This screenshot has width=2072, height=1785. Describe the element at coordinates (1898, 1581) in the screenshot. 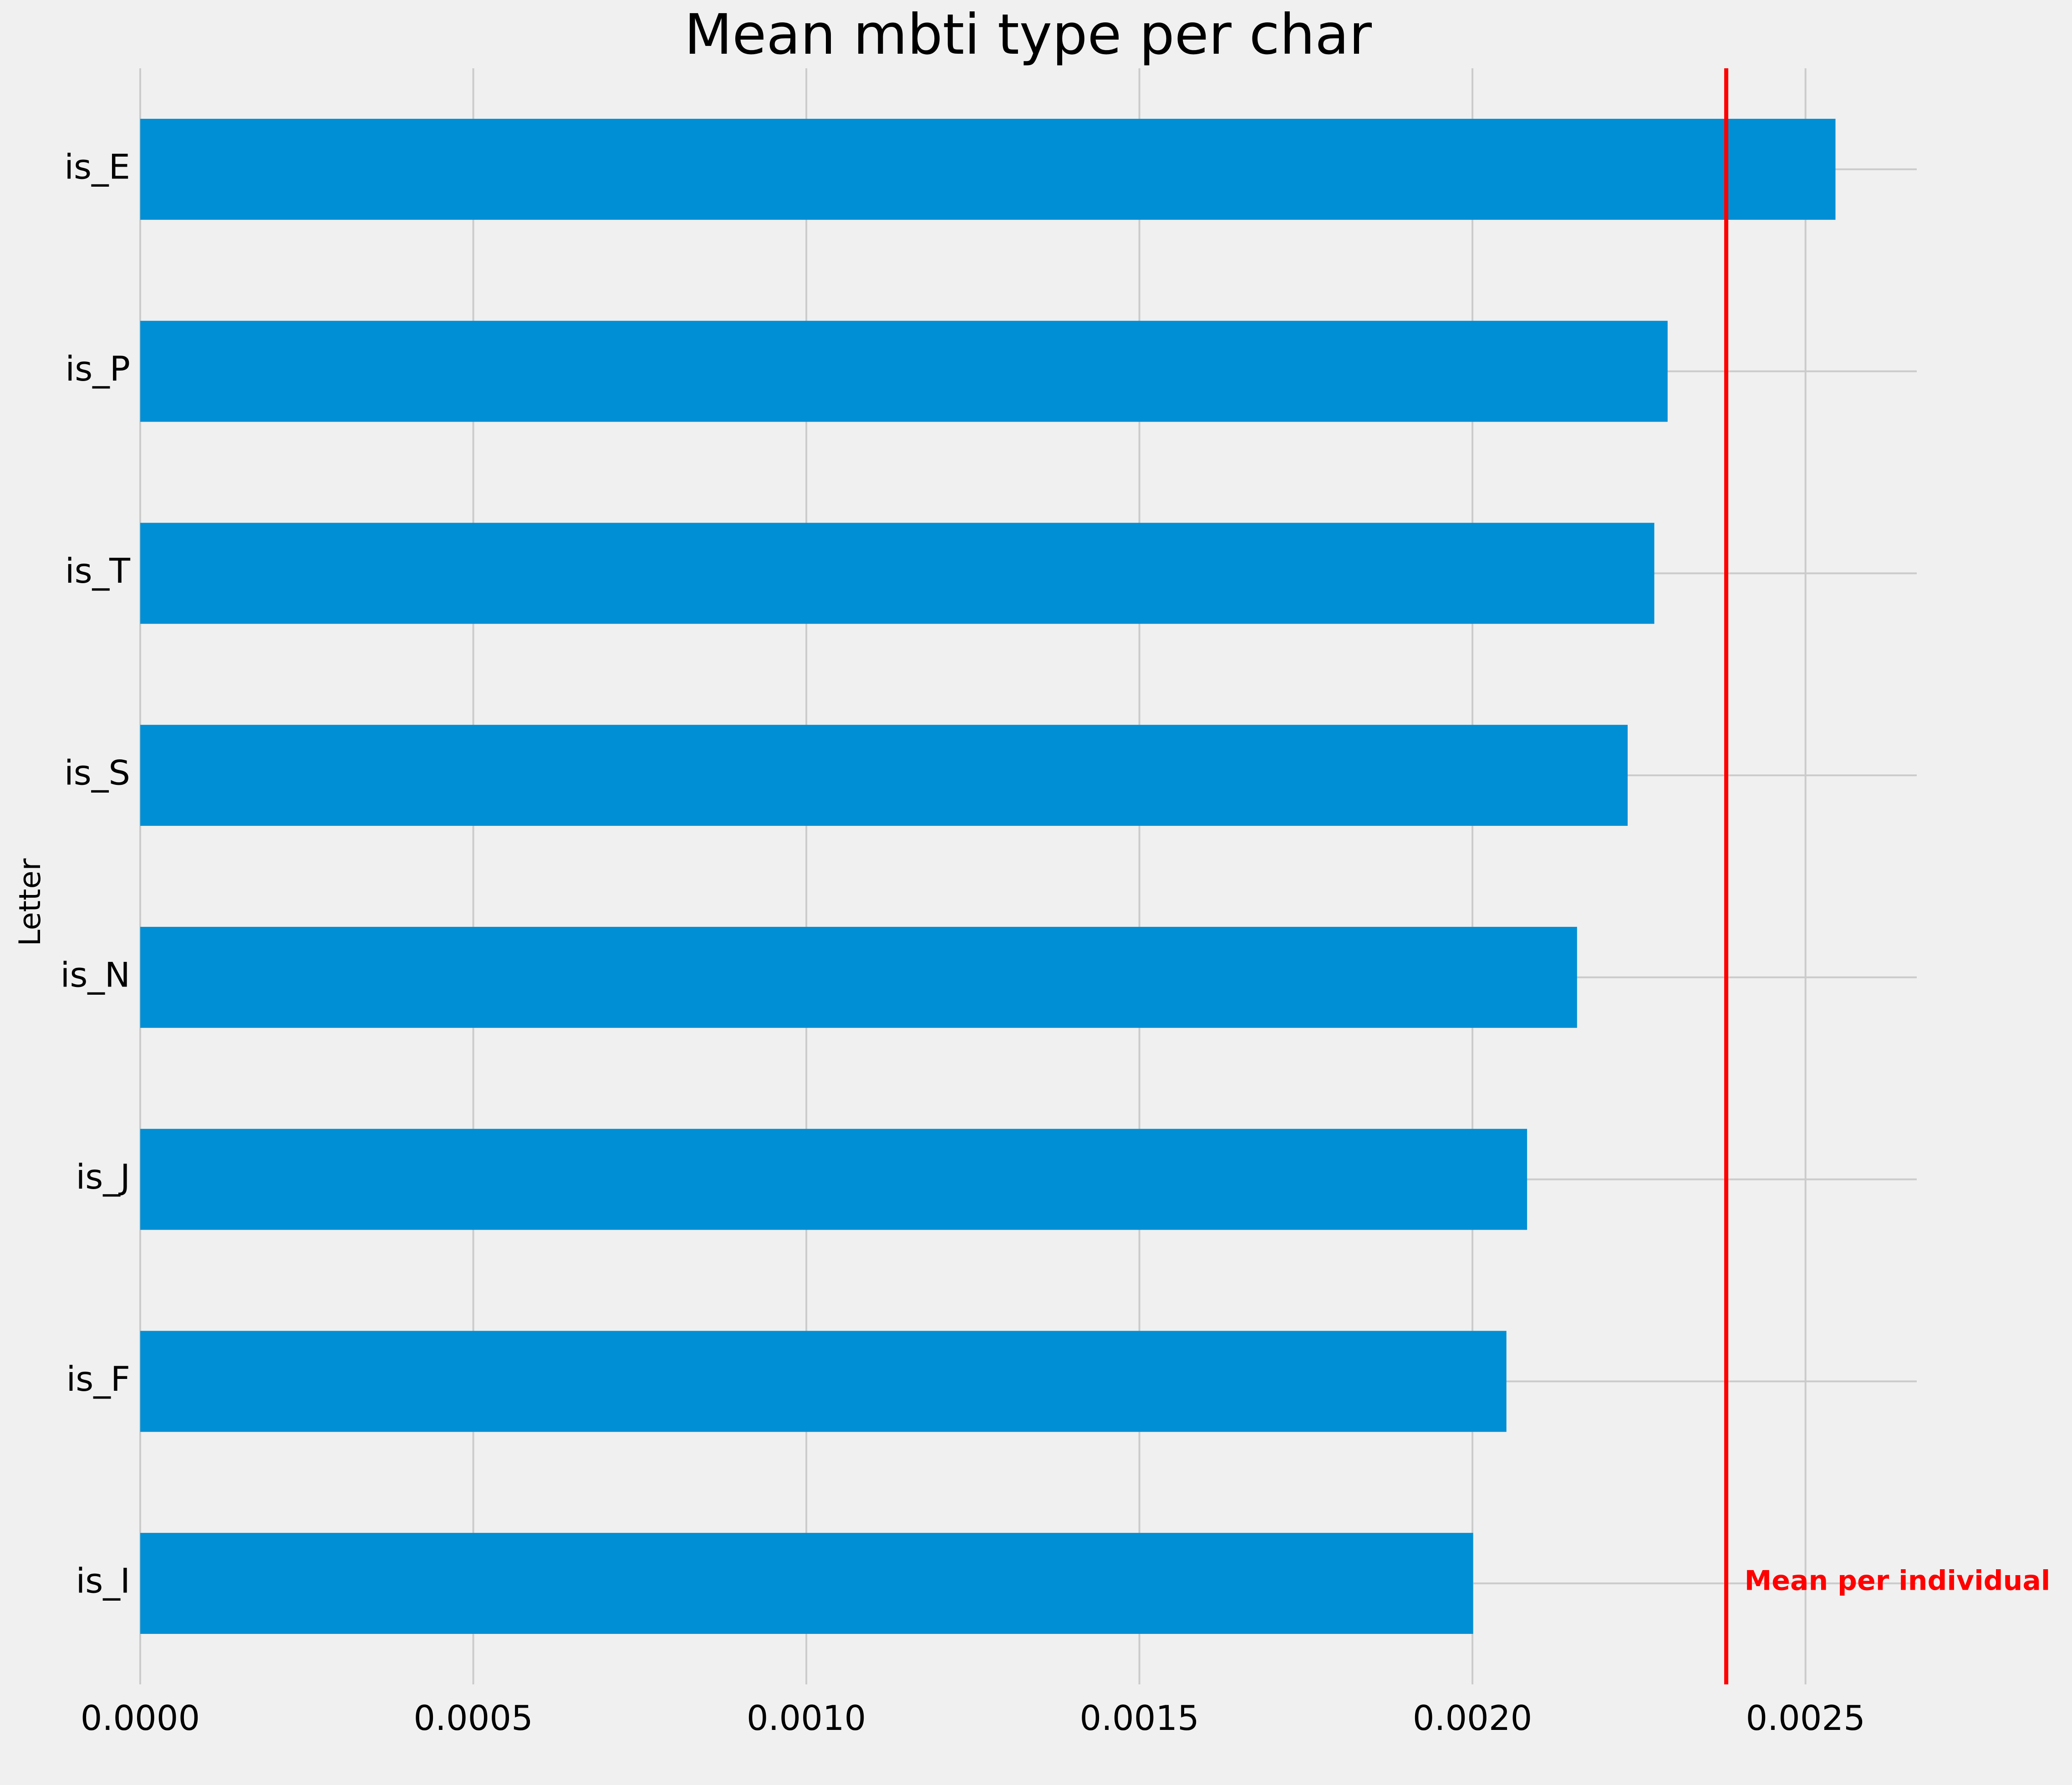

I see `mean-reference-label: Mean per individual` at that location.